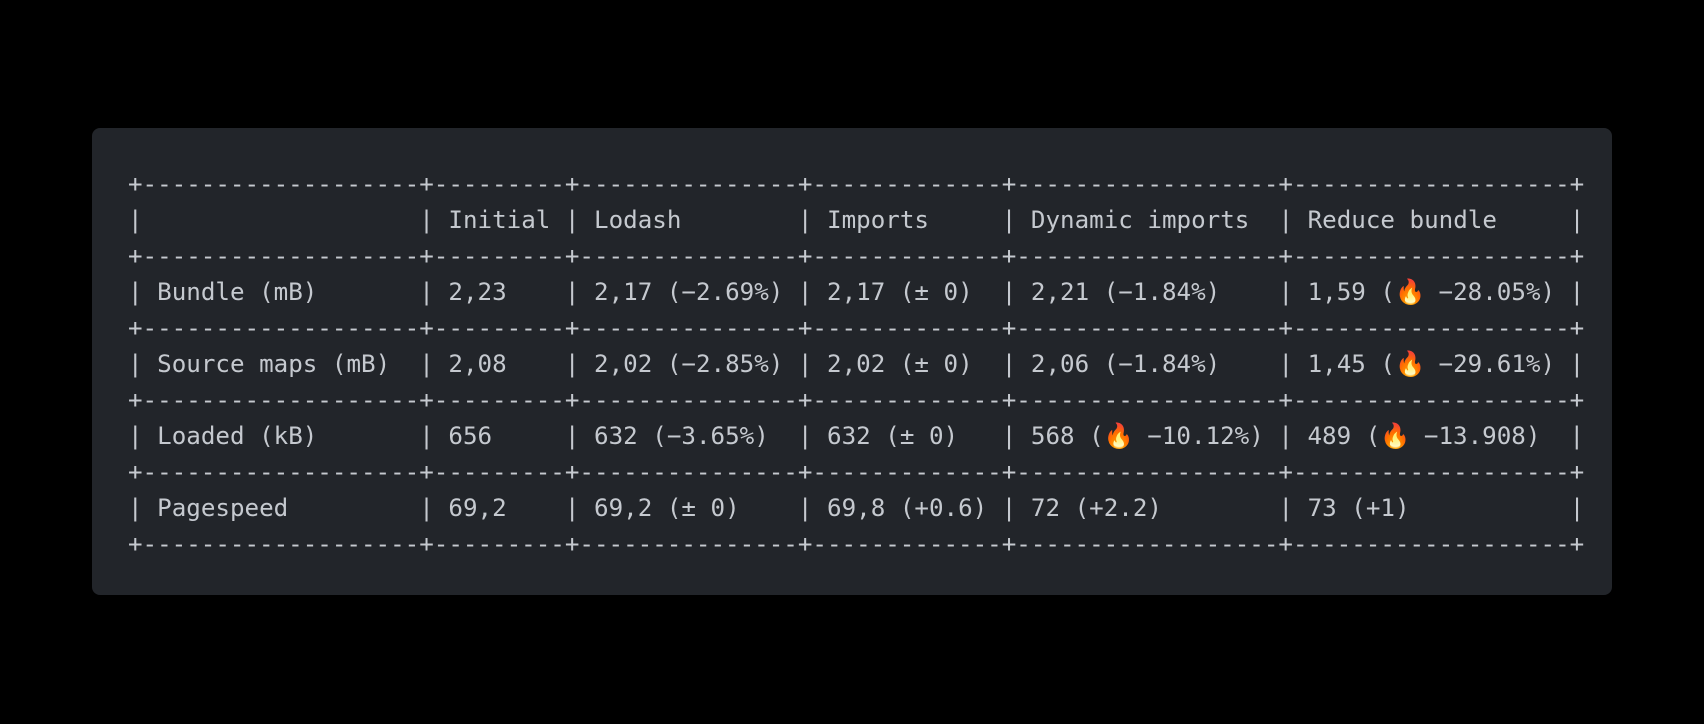 Image resolution: width=1704 pixels, height=724 pixels. I want to click on table-cell: Bundle (mB), so click(237, 292).